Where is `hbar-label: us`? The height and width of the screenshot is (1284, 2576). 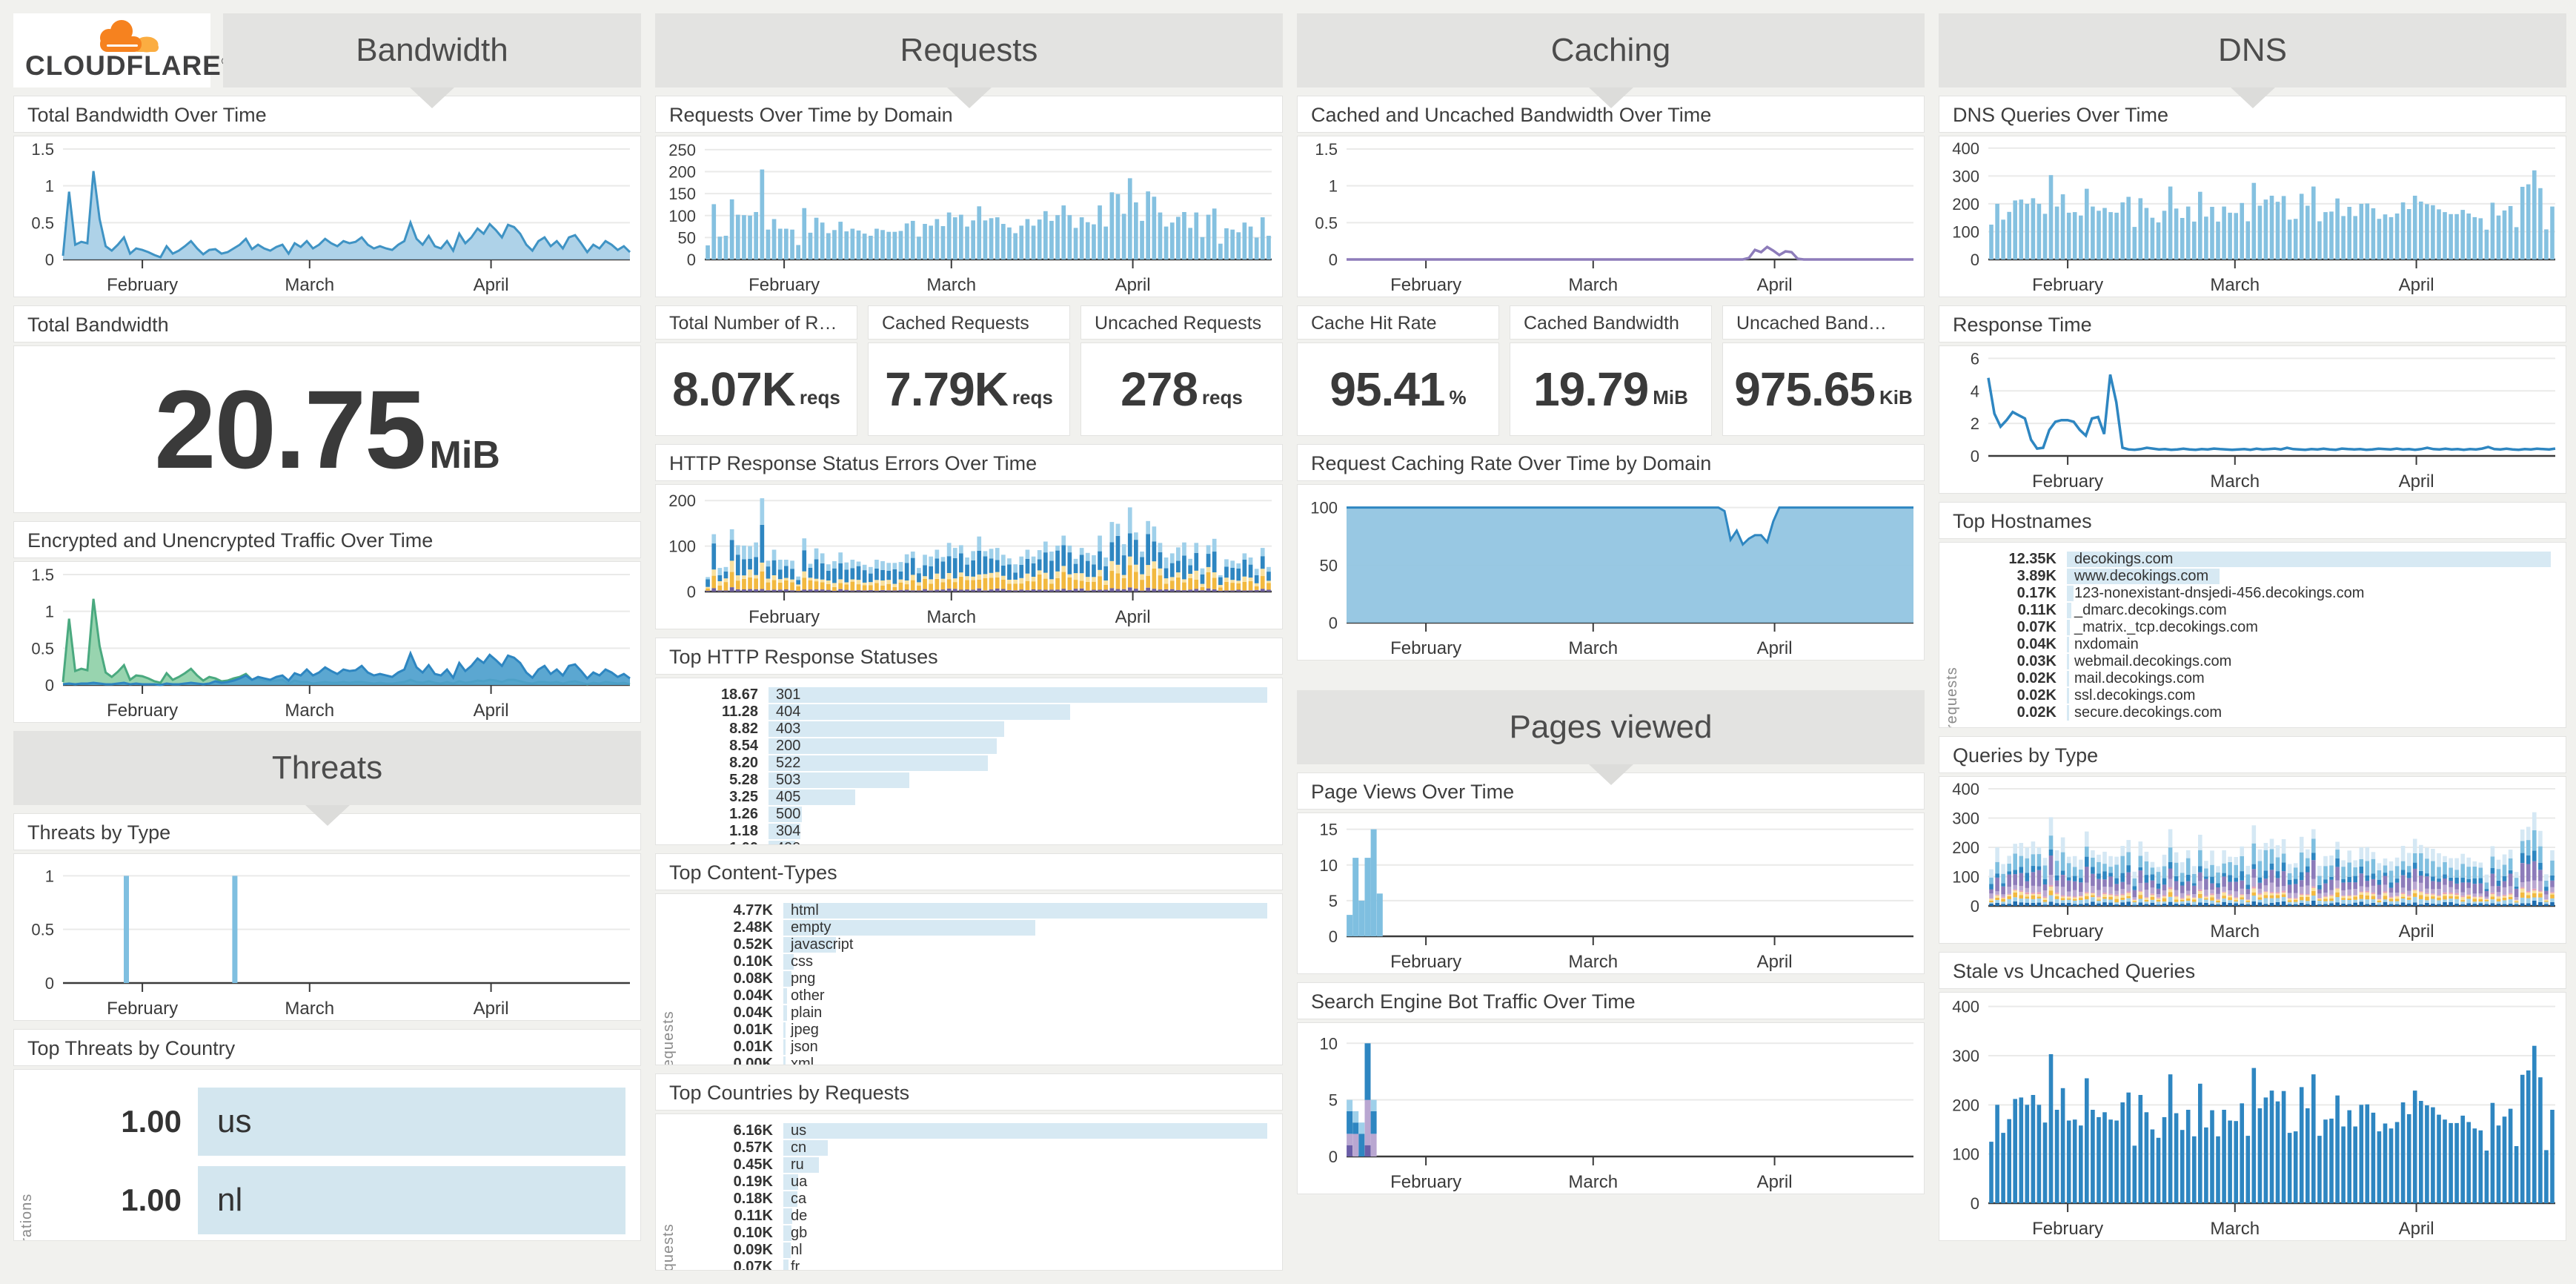
hbar-label: us is located at coordinates (799, 1130).